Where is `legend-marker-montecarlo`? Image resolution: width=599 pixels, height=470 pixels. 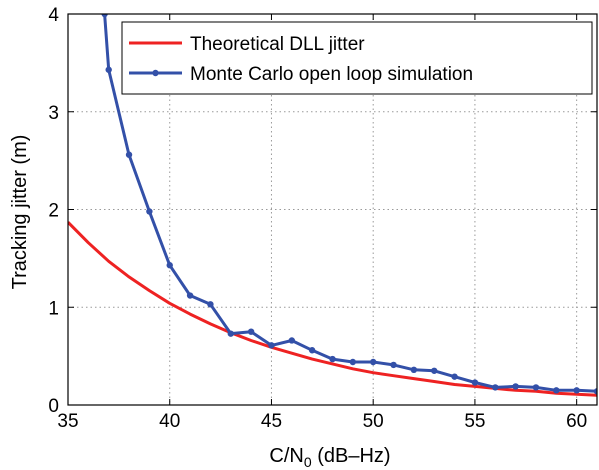 legend-marker-montecarlo is located at coordinates (155, 73).